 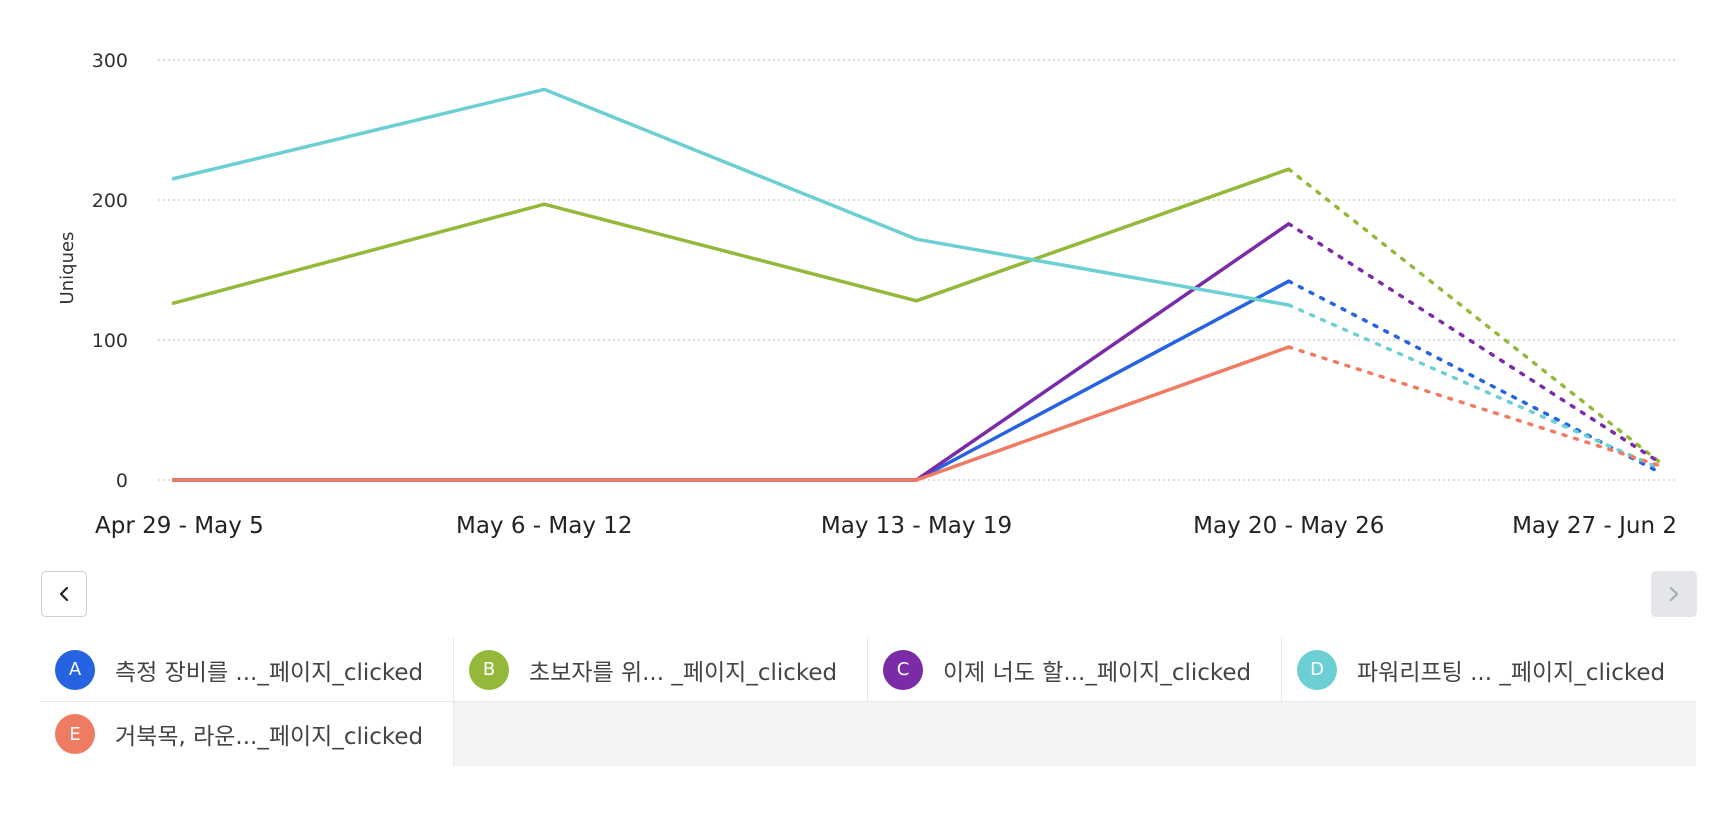 I want to click on legend-item-c: C 이제 너도 할..._페이지_clicked, so click(x=1075, y=670).